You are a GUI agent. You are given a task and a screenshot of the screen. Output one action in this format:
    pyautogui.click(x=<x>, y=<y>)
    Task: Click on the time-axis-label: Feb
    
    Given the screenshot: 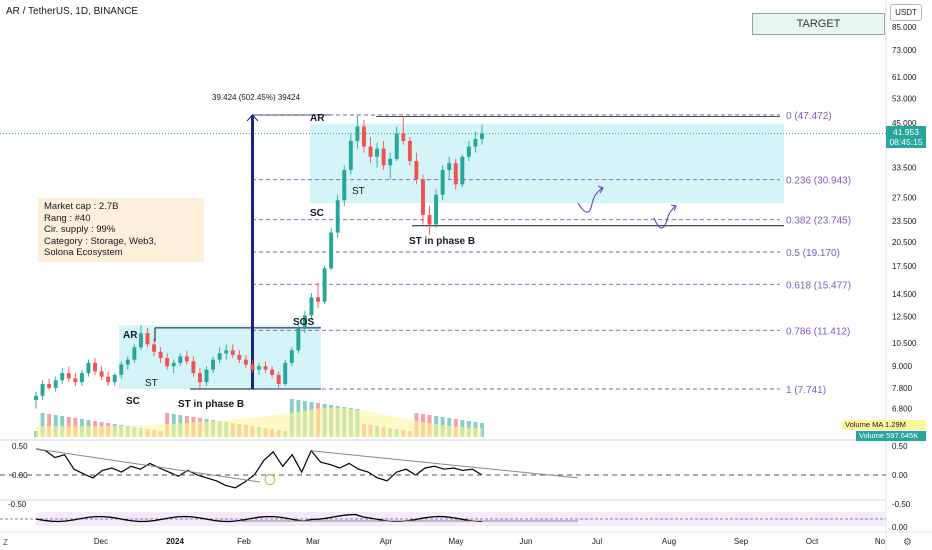 What is the action you would take?
    pyautogui.click(x=244, y=541)
    